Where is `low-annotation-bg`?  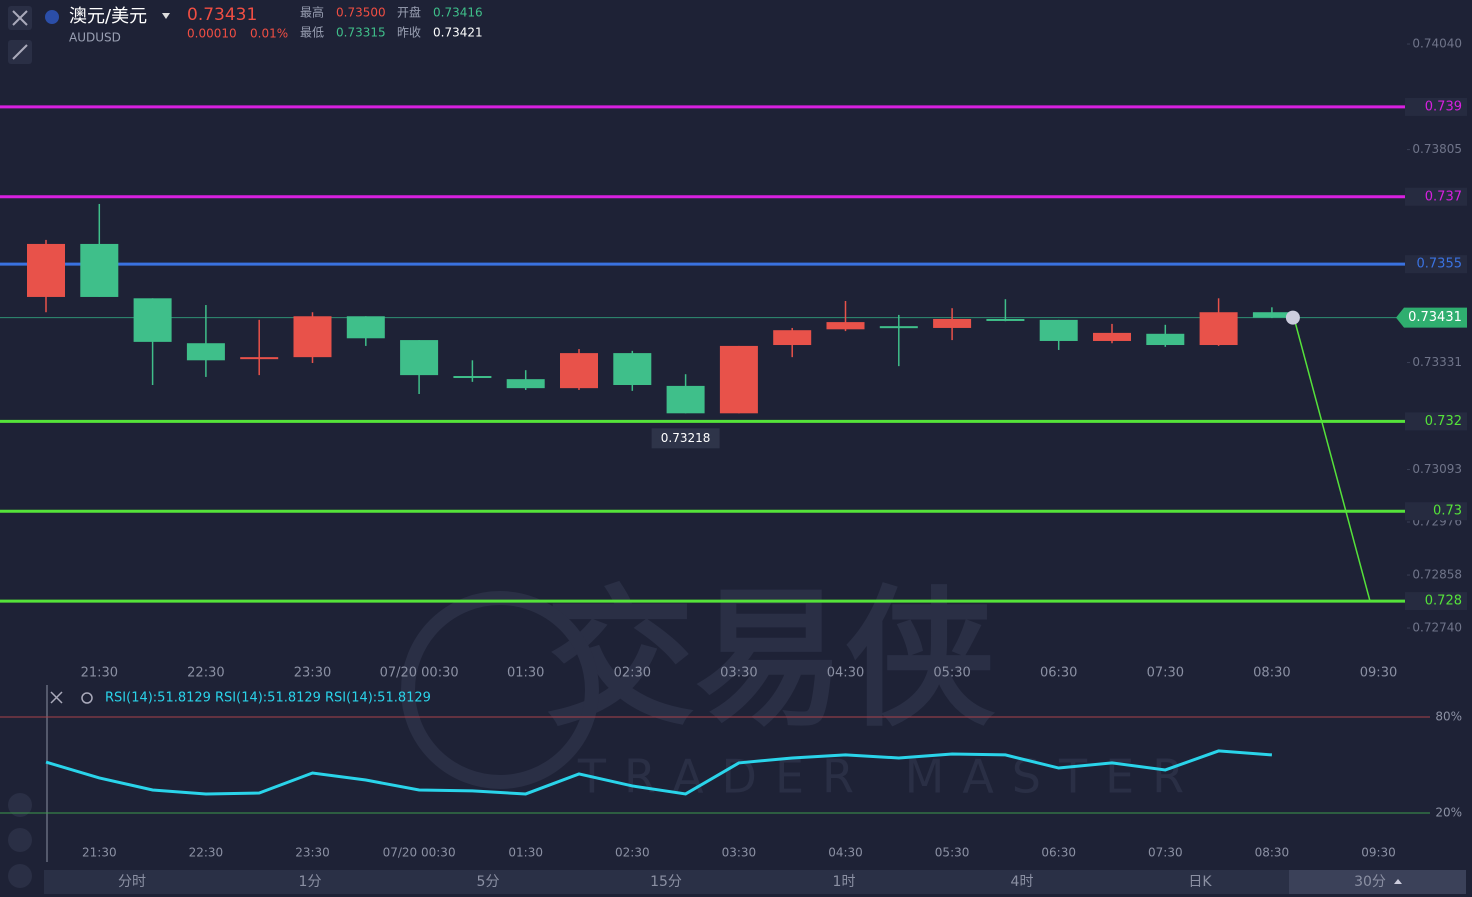 low-annotation-bg is located at coordinates (685, 438).